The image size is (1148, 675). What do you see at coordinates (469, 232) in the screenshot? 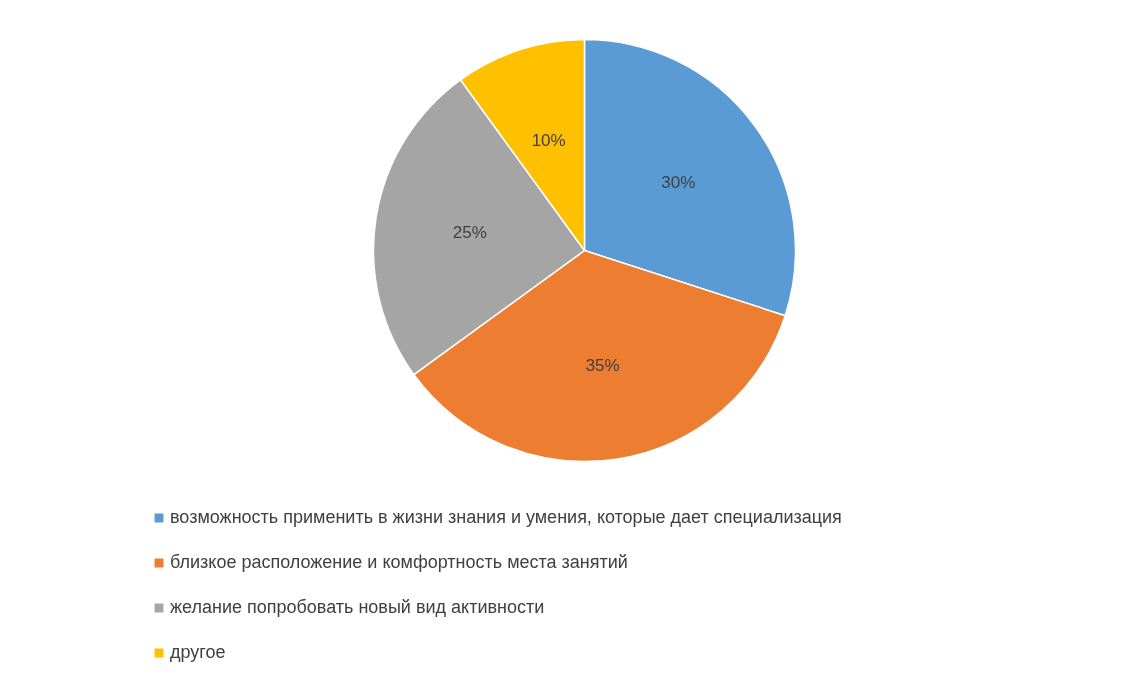
I see `data-label: 25%` at bounding box center [469, 232].